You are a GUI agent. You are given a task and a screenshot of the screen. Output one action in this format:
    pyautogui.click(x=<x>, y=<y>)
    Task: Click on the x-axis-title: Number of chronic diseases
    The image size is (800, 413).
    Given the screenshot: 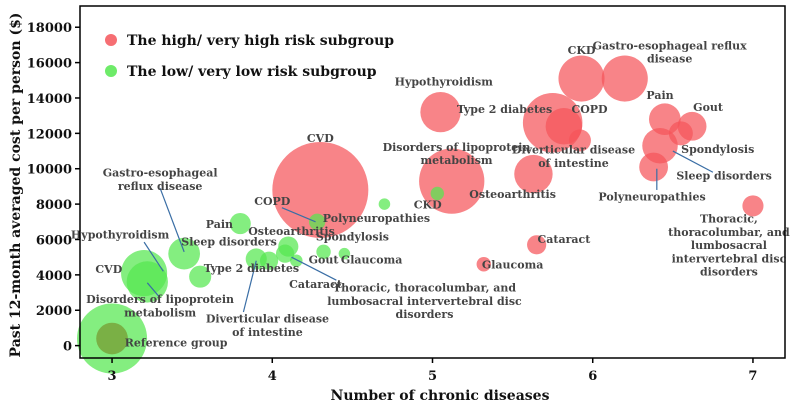 What is the action you would take?
    pyautogui.click(x=440, y=396)
    